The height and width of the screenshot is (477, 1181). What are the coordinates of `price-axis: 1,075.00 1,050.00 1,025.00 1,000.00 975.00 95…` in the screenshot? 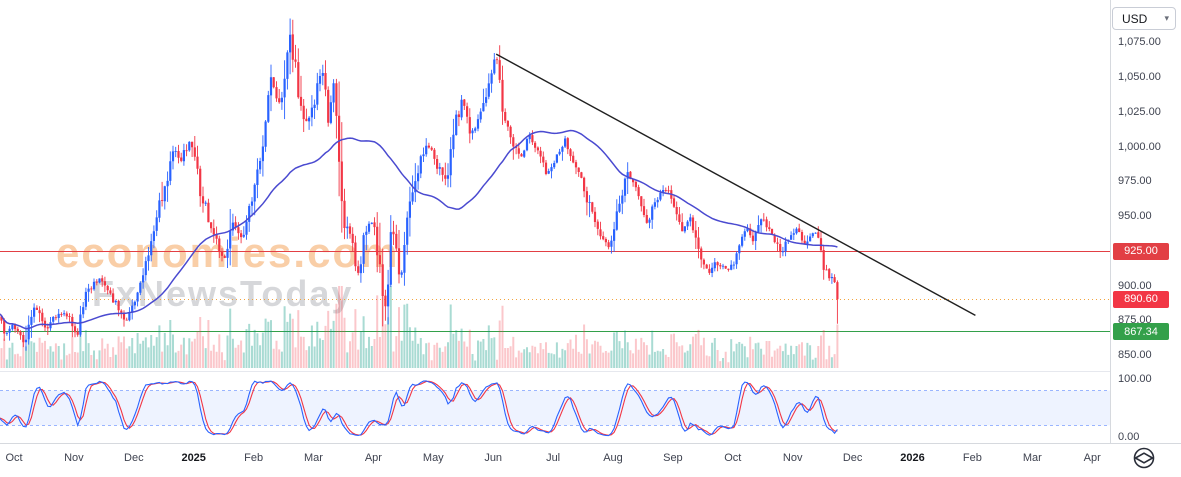 It's located at (1145, 221).